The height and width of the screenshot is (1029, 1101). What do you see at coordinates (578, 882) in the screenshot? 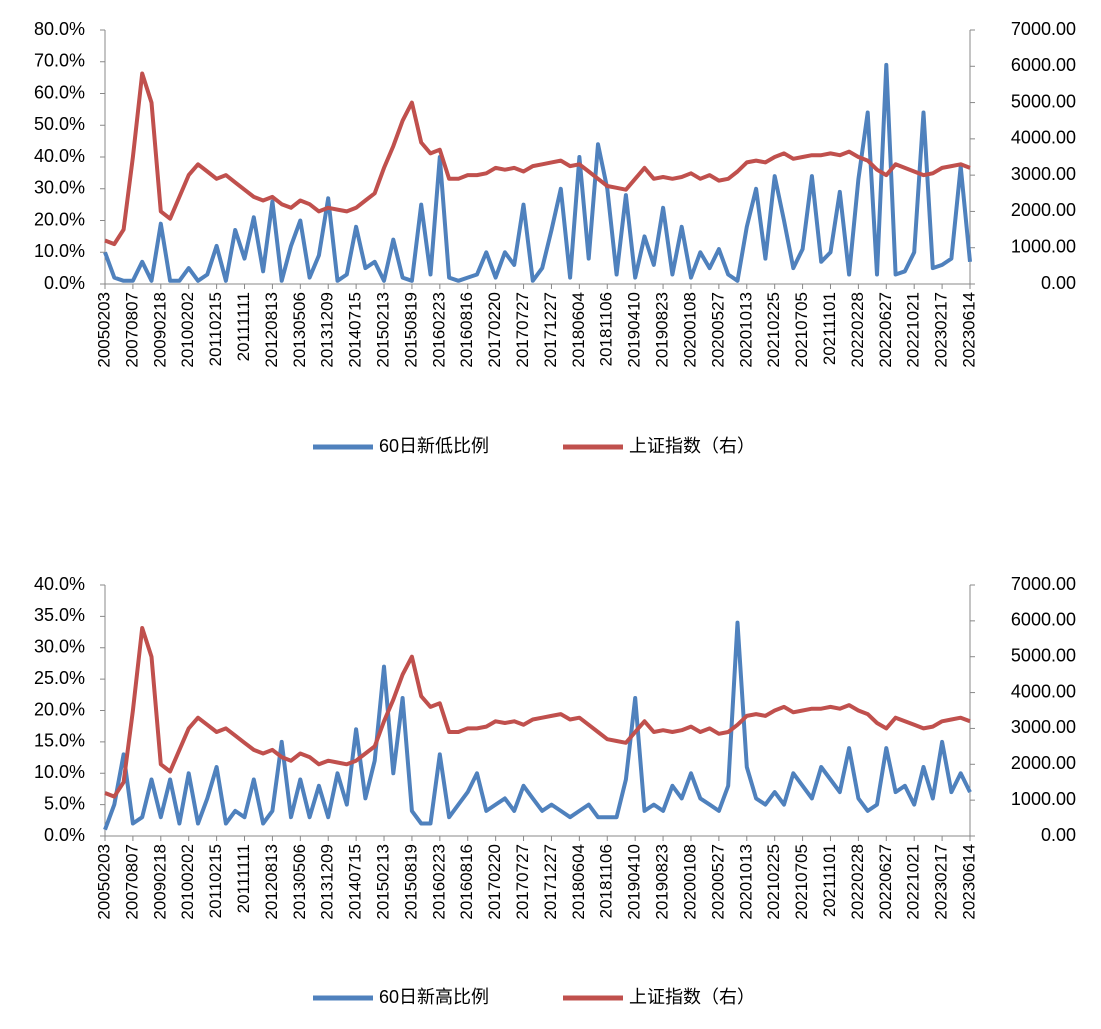
I see `x-tick-label: 20180604` at bounding box center [578, 882].